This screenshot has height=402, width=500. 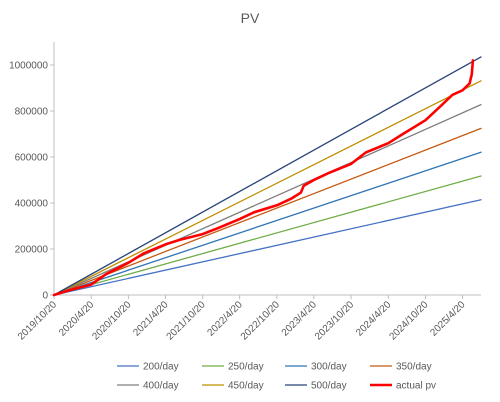 I want to click on x-tick-label: 2024/10/20, so click(x=408, y=320).